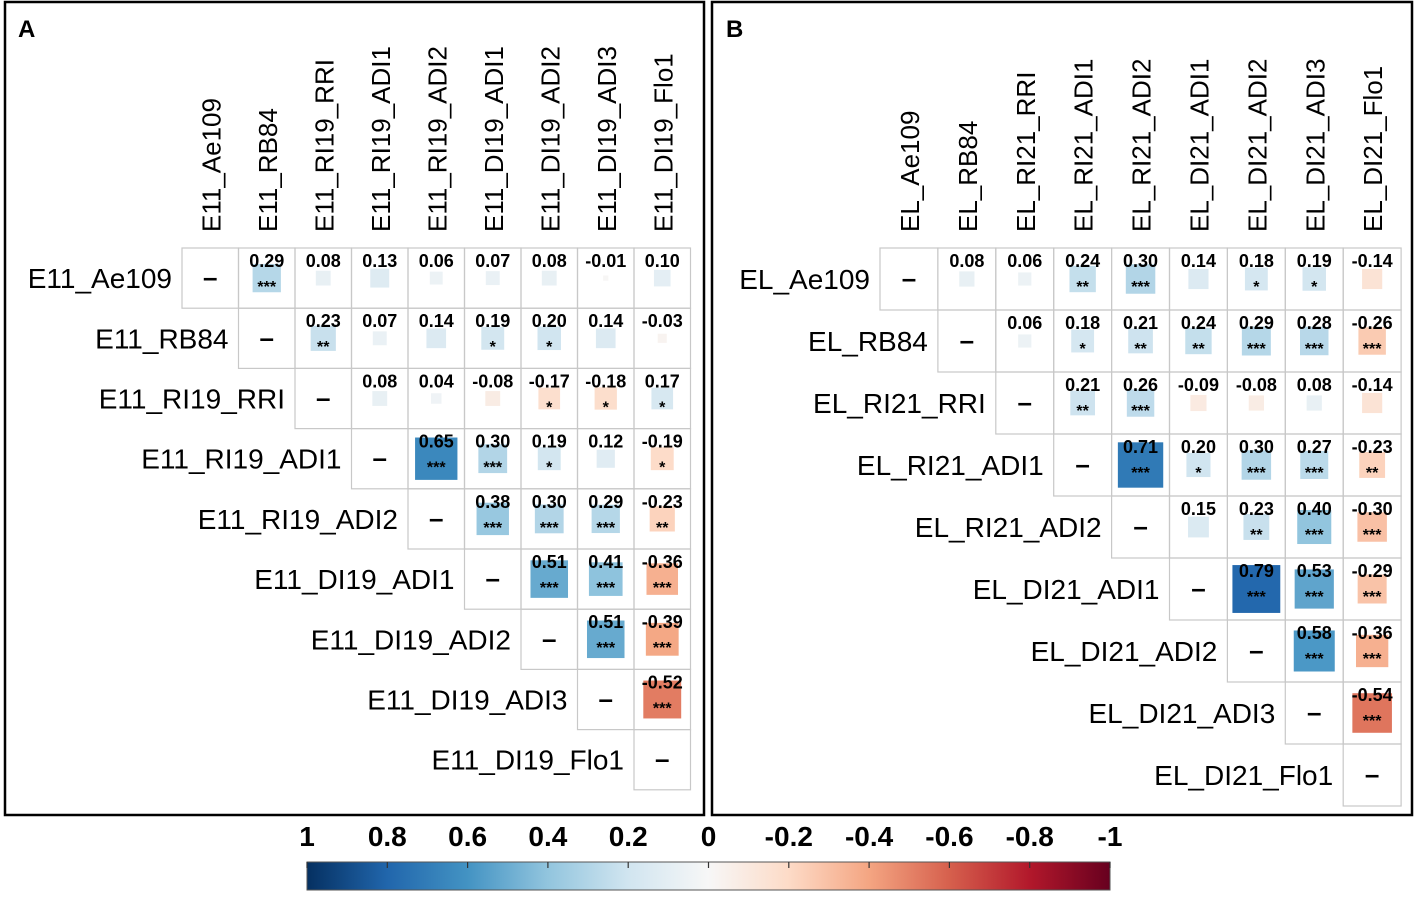  I want to click on column-header: EL_DI21_ADI1, so click(1199, 145).